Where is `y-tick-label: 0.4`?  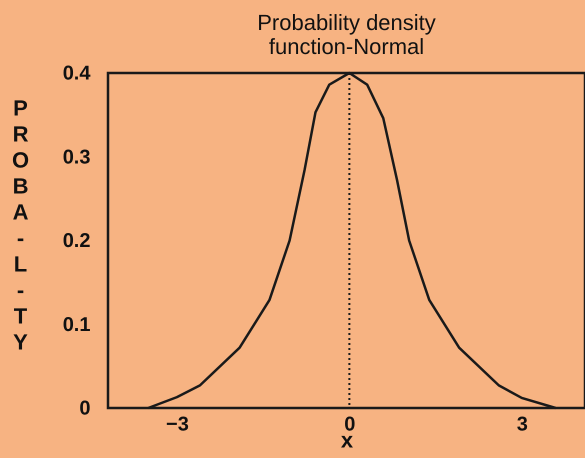 y-tick-label: 0.4 is located at coordinates (77, 73).